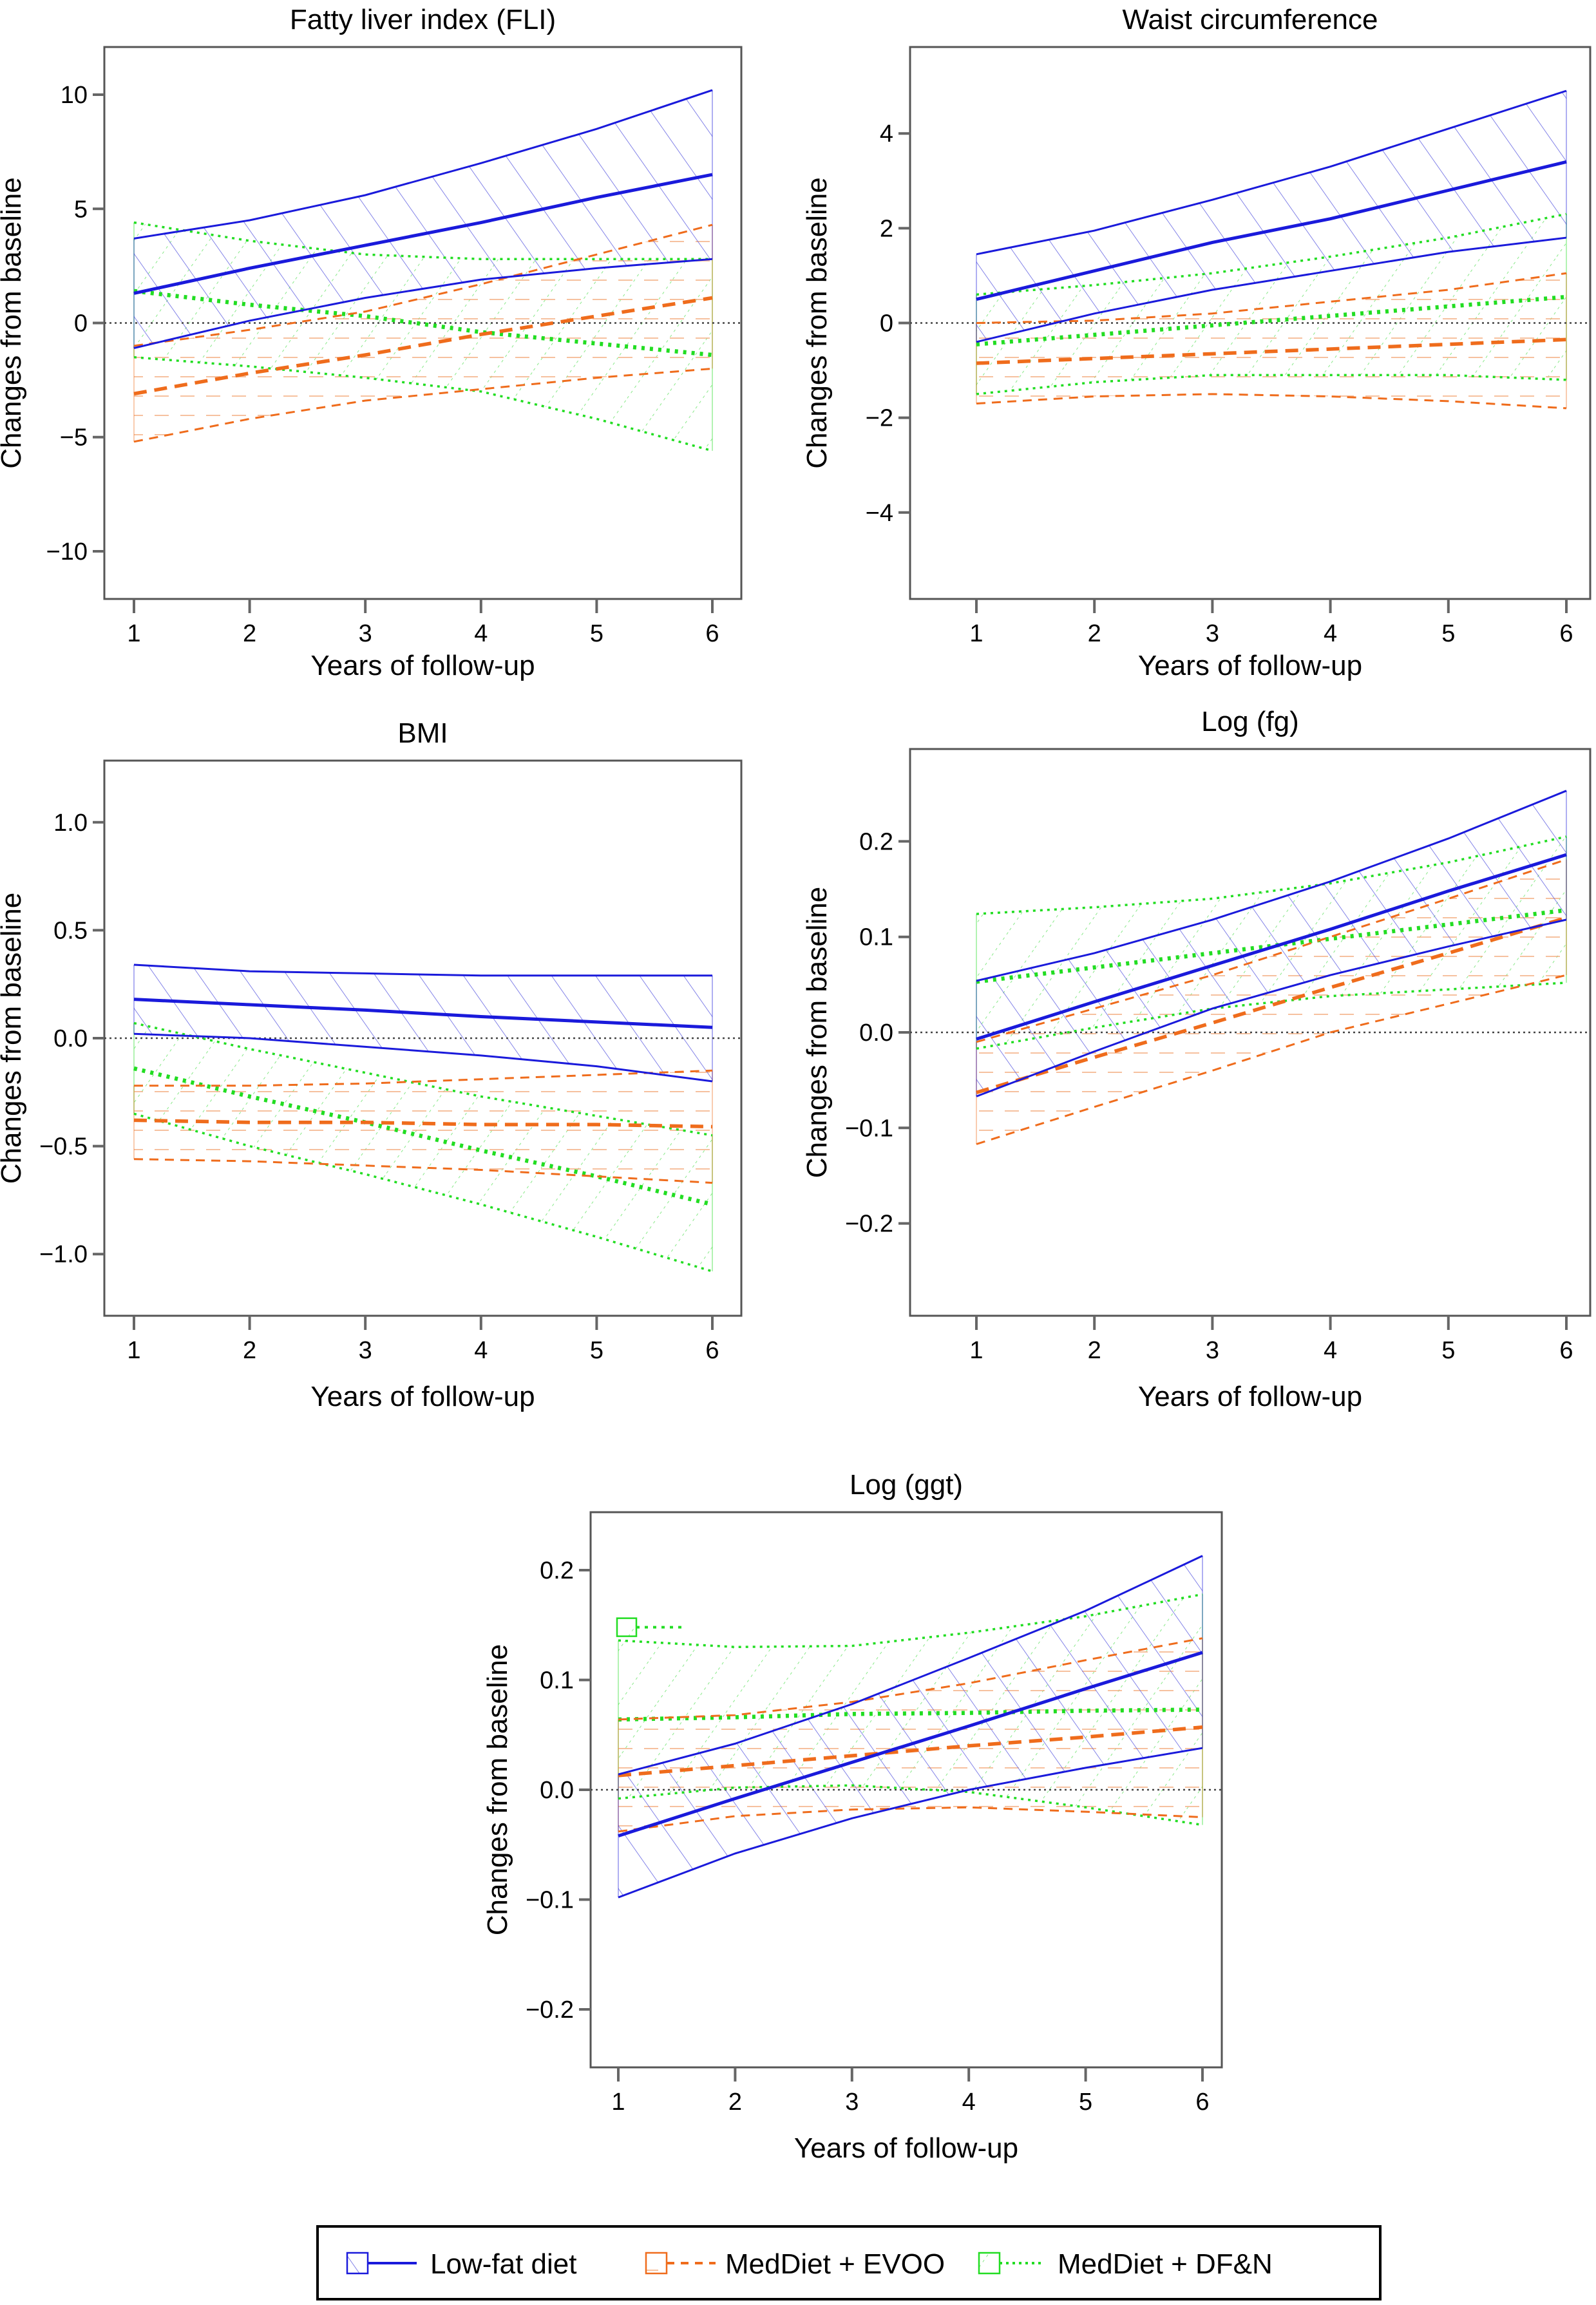 The width and height of the screenshot is (1596, 2305). Describe the element at coordinates (133, 1350) in the screenshot. I see `panel-bmi-xtick-label: 1` at that location.